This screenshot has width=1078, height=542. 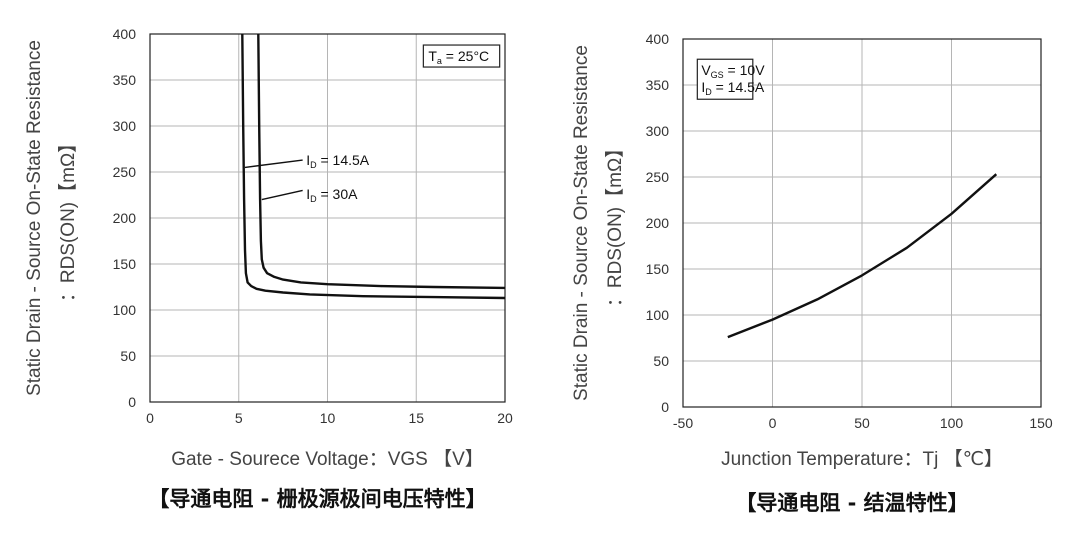 I want to click on x-tick-label: 100, so click(x=952, y=423).